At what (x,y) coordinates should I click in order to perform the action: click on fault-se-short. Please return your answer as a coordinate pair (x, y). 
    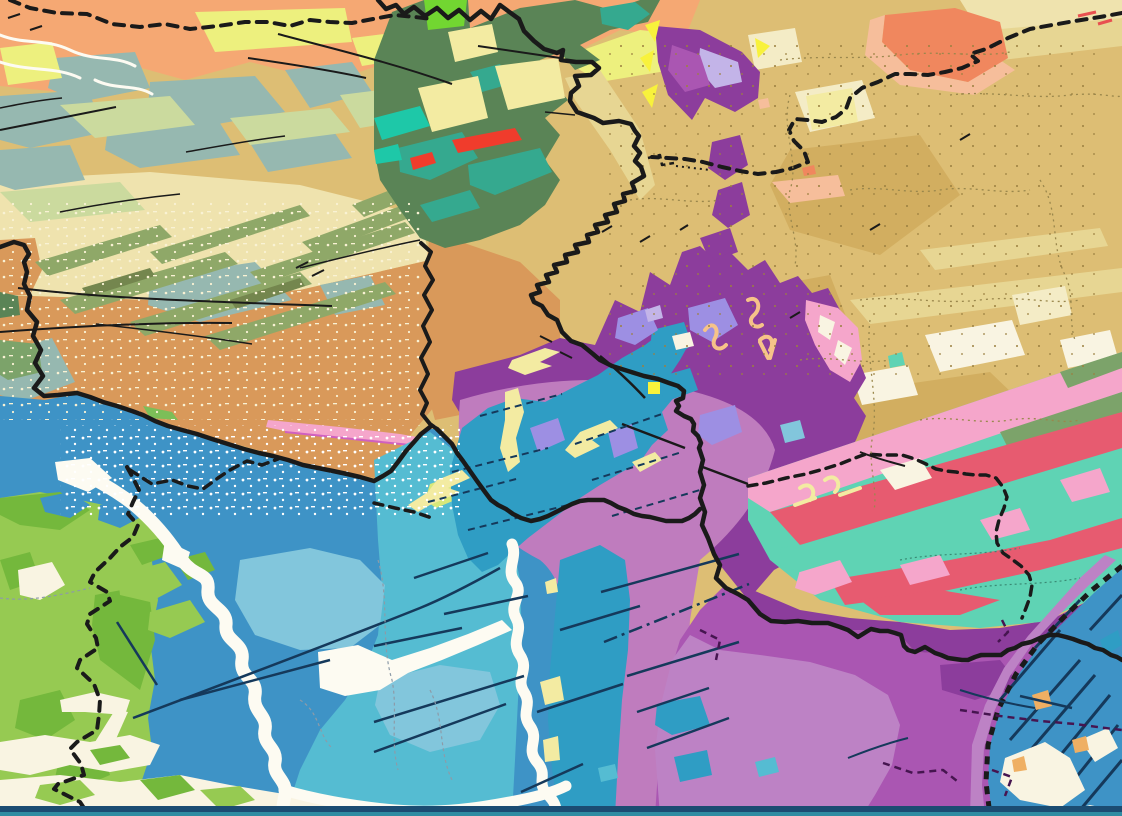
    Looking at the image, I should click on (1046, 702).